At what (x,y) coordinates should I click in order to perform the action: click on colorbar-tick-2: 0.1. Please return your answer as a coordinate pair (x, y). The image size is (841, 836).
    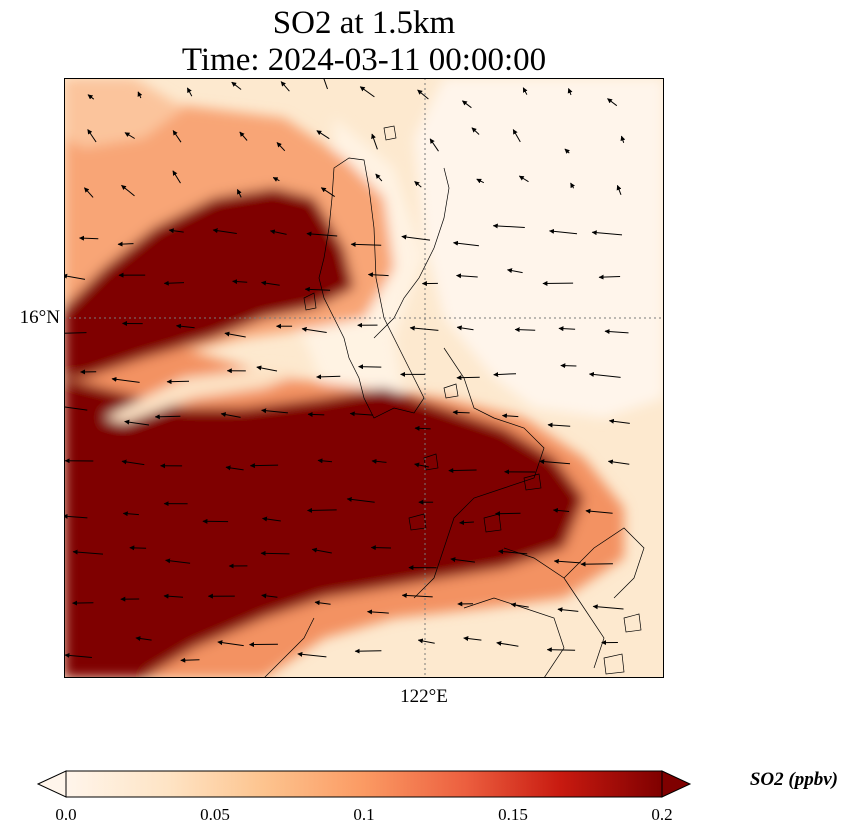
    Looking at the image, I should click on (364, 814).